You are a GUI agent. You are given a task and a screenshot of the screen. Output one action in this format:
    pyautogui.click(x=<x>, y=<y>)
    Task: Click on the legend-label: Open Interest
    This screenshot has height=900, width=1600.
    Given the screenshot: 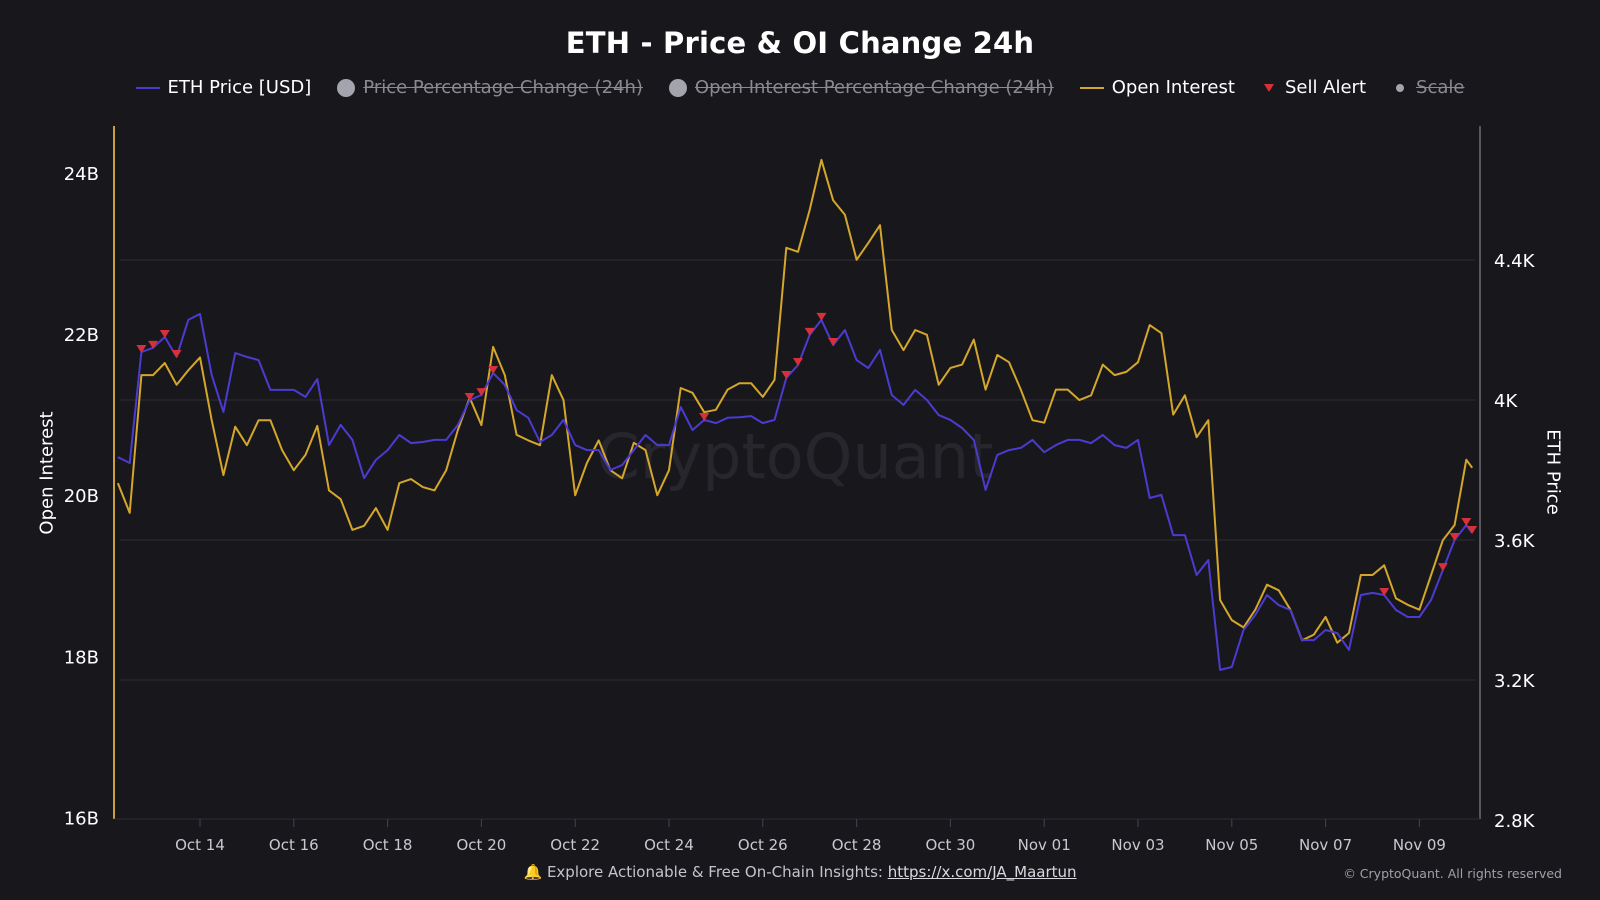 What is the action you would take?
    pyautogui.click(x=1173, y=87)
    